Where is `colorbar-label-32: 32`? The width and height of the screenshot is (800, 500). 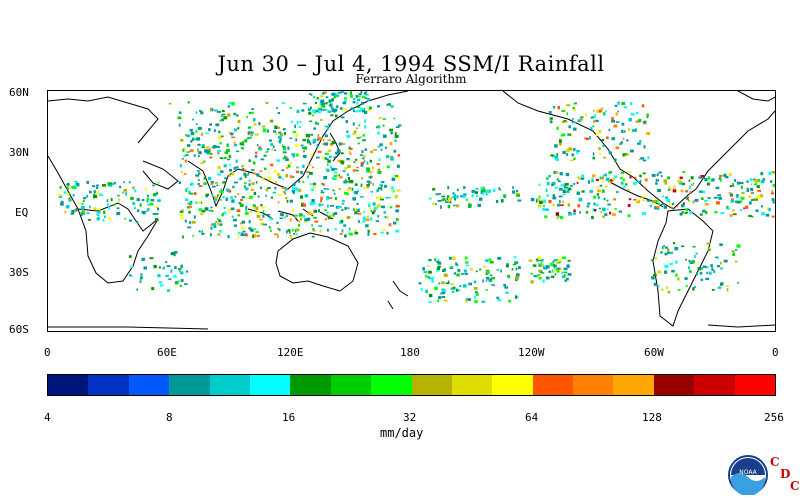
colorbar-label-32: 32 is located at coordinates (410, 417).